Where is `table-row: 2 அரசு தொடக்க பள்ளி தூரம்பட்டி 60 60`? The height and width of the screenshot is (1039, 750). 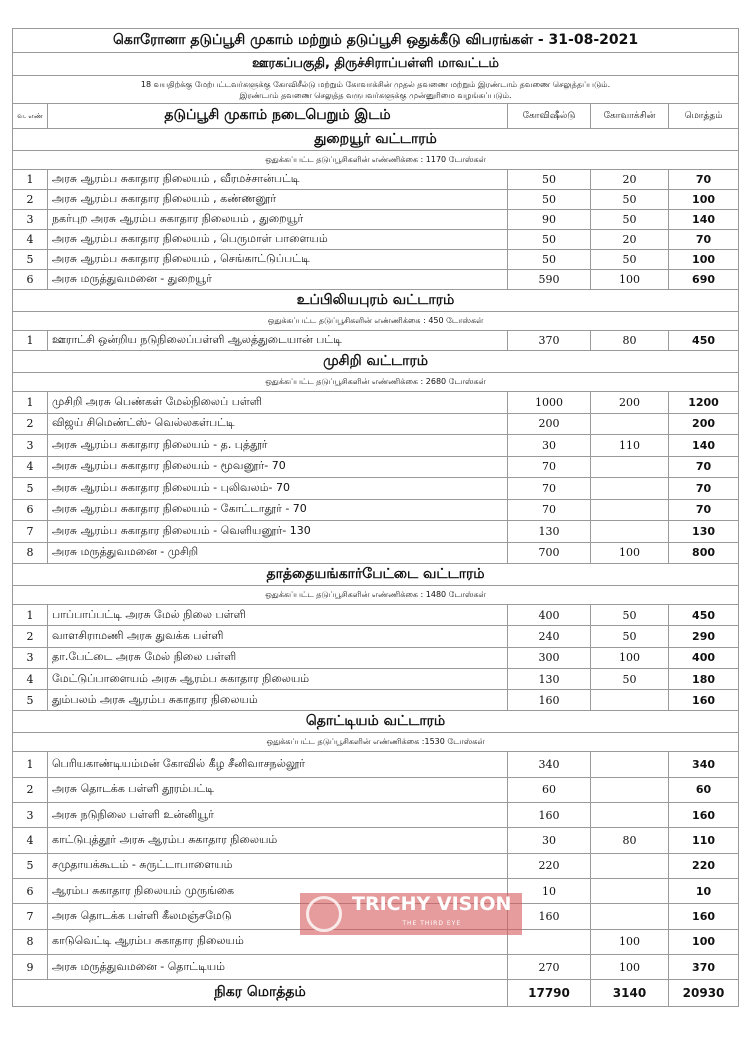
table-row: 2 அரசு தொடக்க பள்ளி தூரம்பட்டி 60 60 is located at coordinates (376, 790).